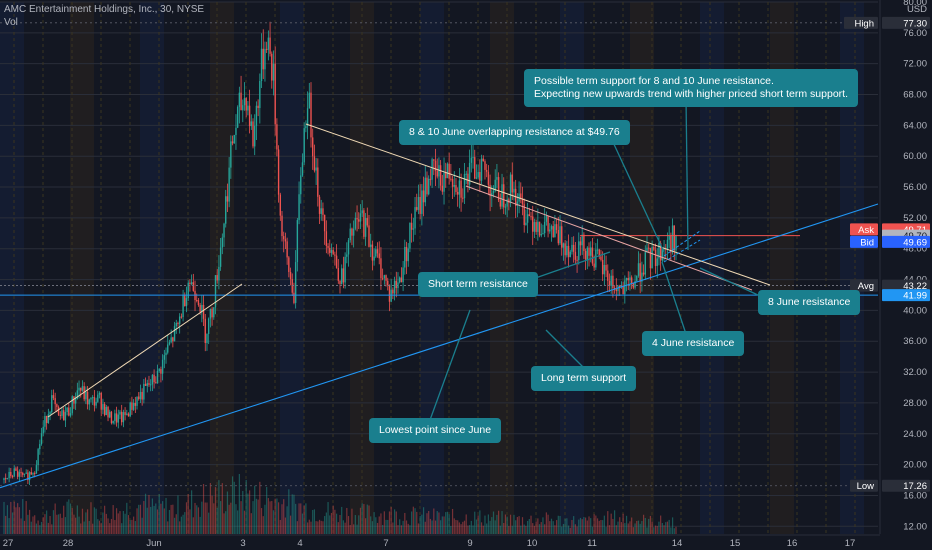  I want to click on price-tick-label: 12.00, so click(915, 526).